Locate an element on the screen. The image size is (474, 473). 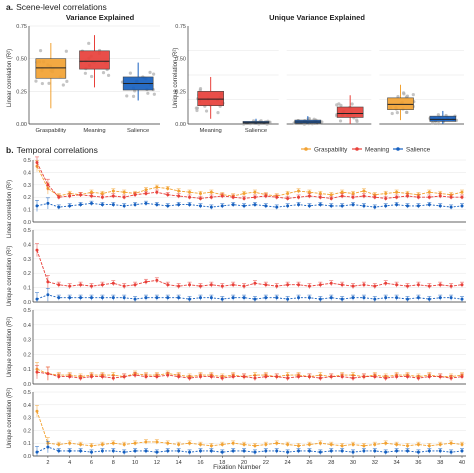
legend-item-salience: Salience is located at coordinates (412, 150).